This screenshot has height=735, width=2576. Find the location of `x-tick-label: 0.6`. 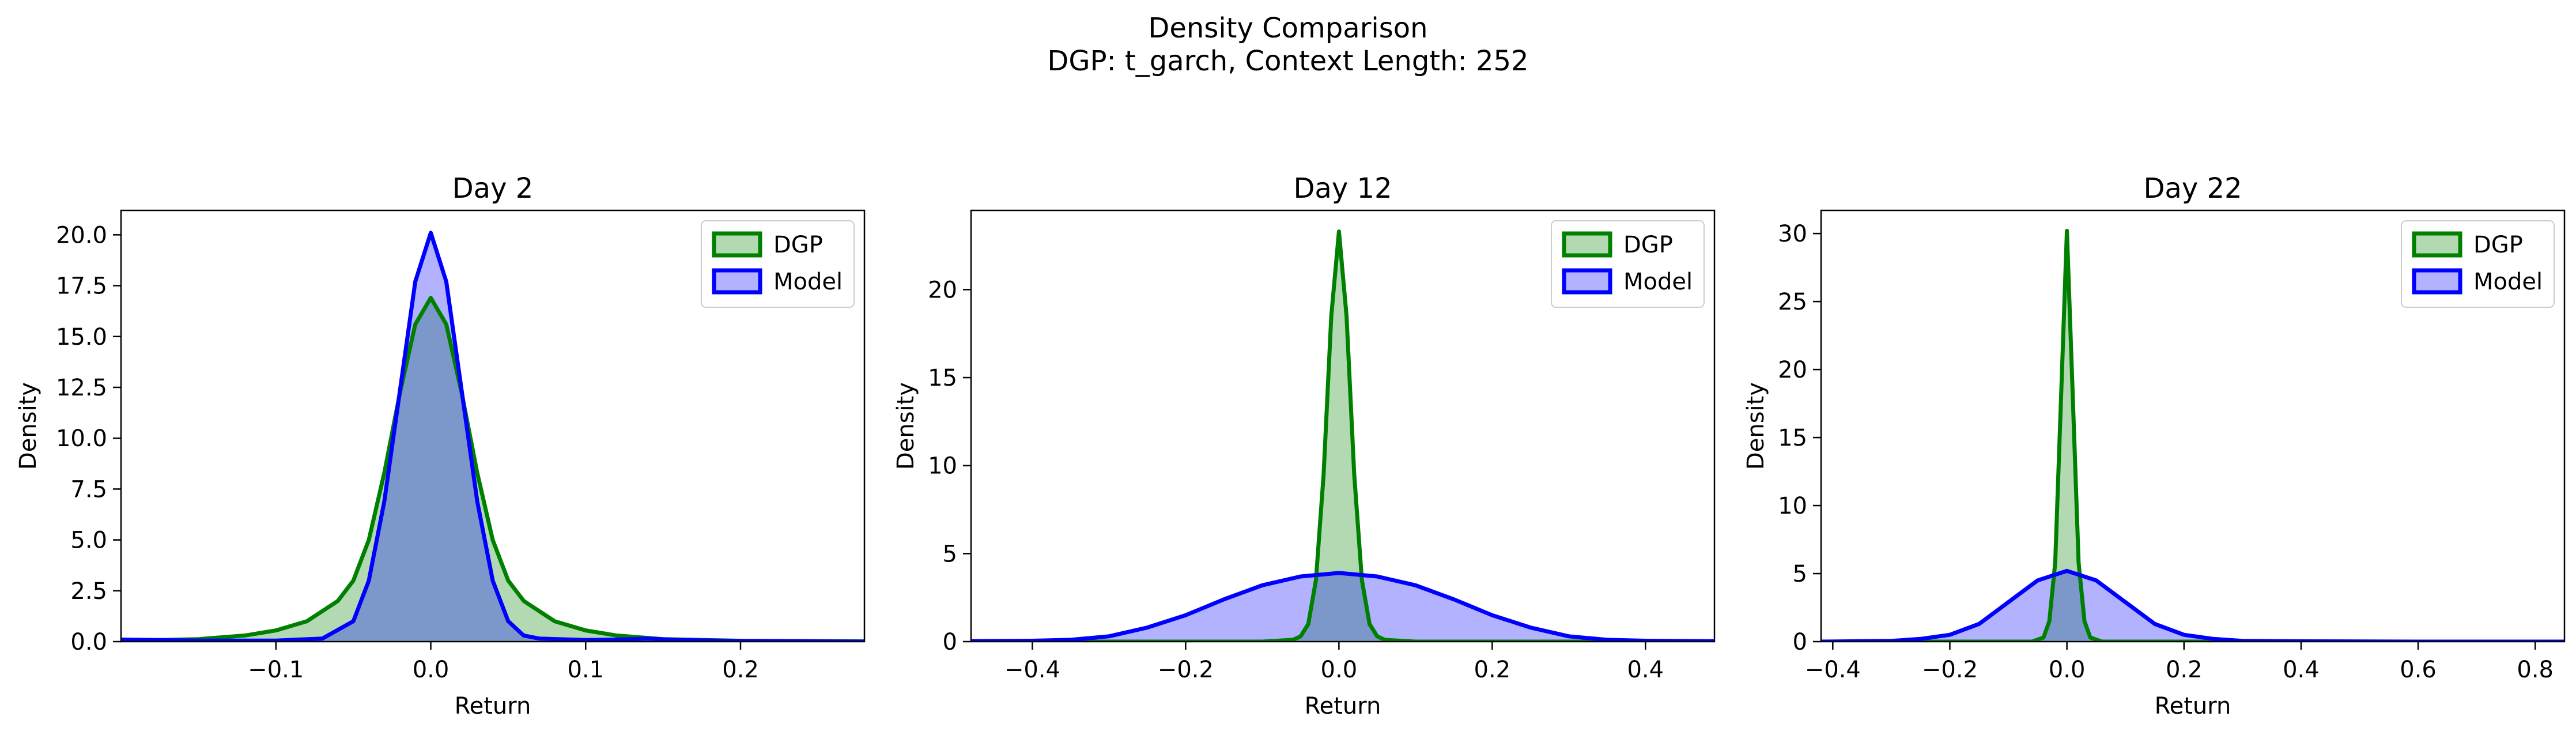

x-tick-label: 0.6 is located at coordinates (2418, 670).